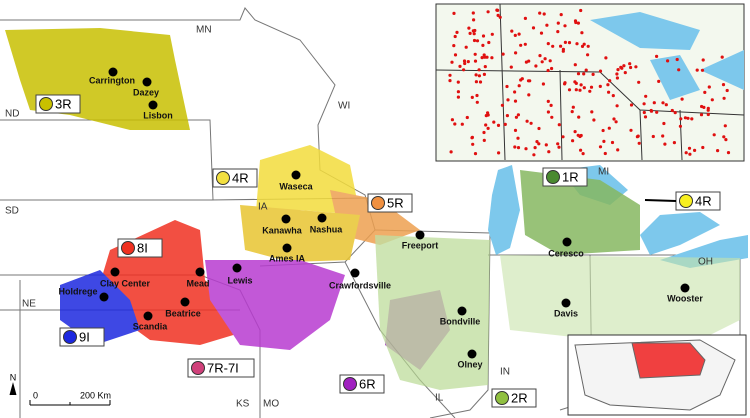  What do you see at coordinates (77, 291) in the screenshot?
I see `site-label: Holdrege` at bounding box center [77, 291].